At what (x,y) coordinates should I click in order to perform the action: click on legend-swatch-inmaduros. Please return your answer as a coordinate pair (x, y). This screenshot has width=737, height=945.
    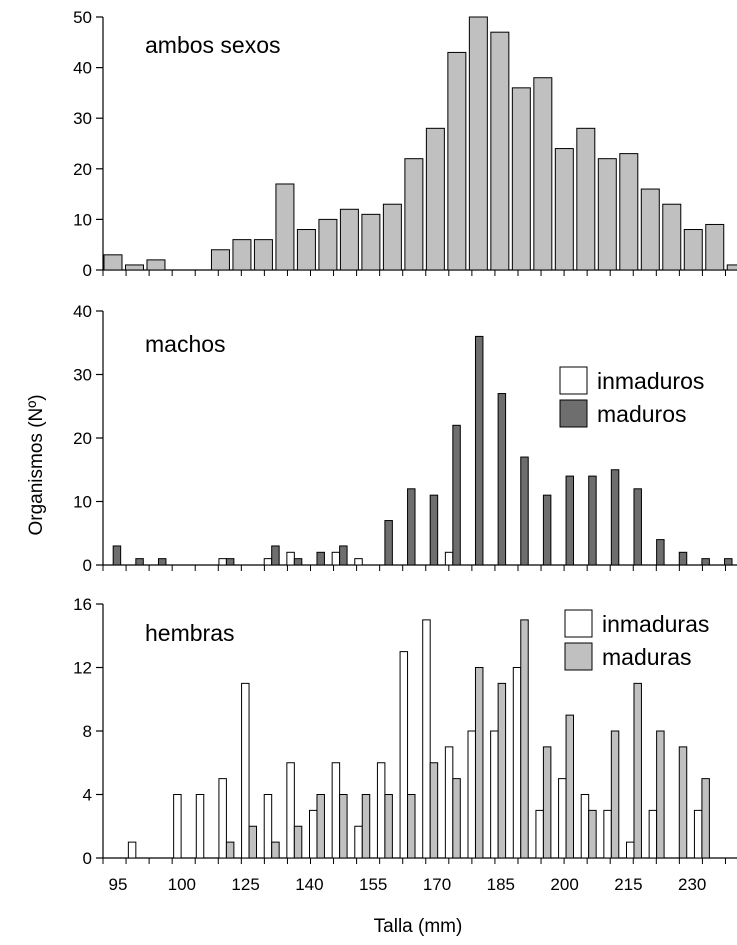
    Looking at the image, I should click on (573, 380).